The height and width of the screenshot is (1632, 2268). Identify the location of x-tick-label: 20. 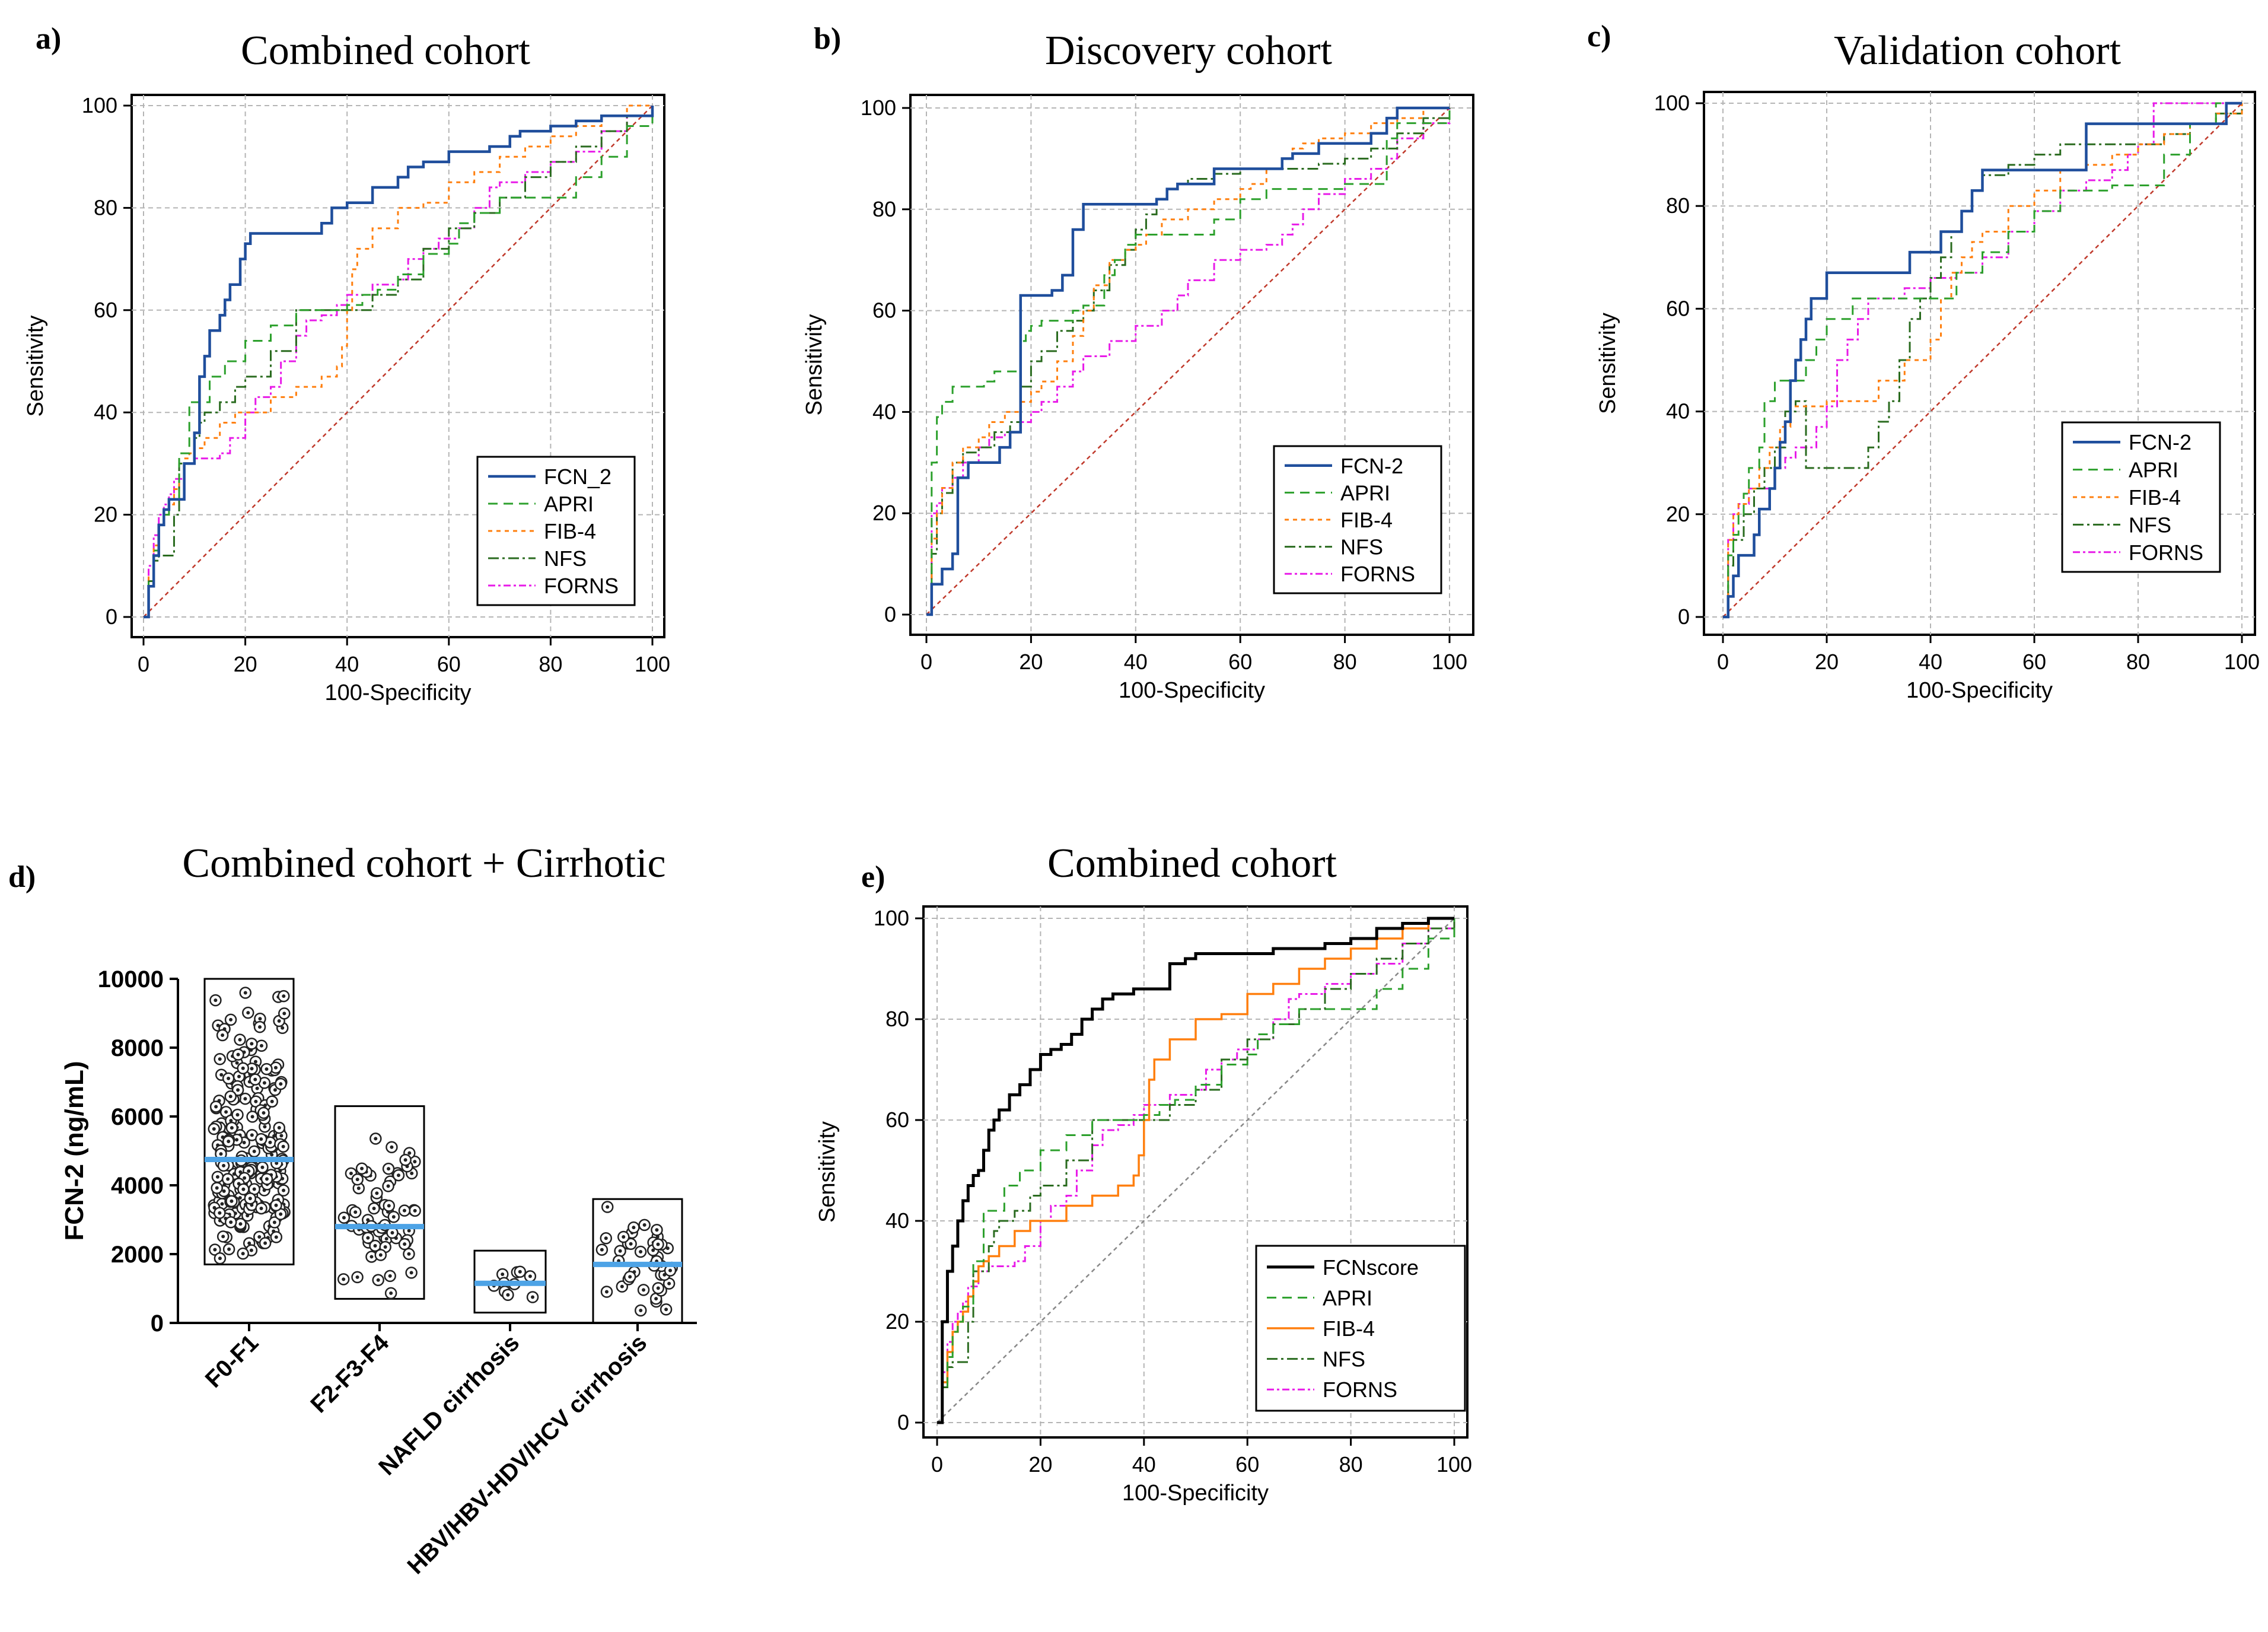
(1031, 662).